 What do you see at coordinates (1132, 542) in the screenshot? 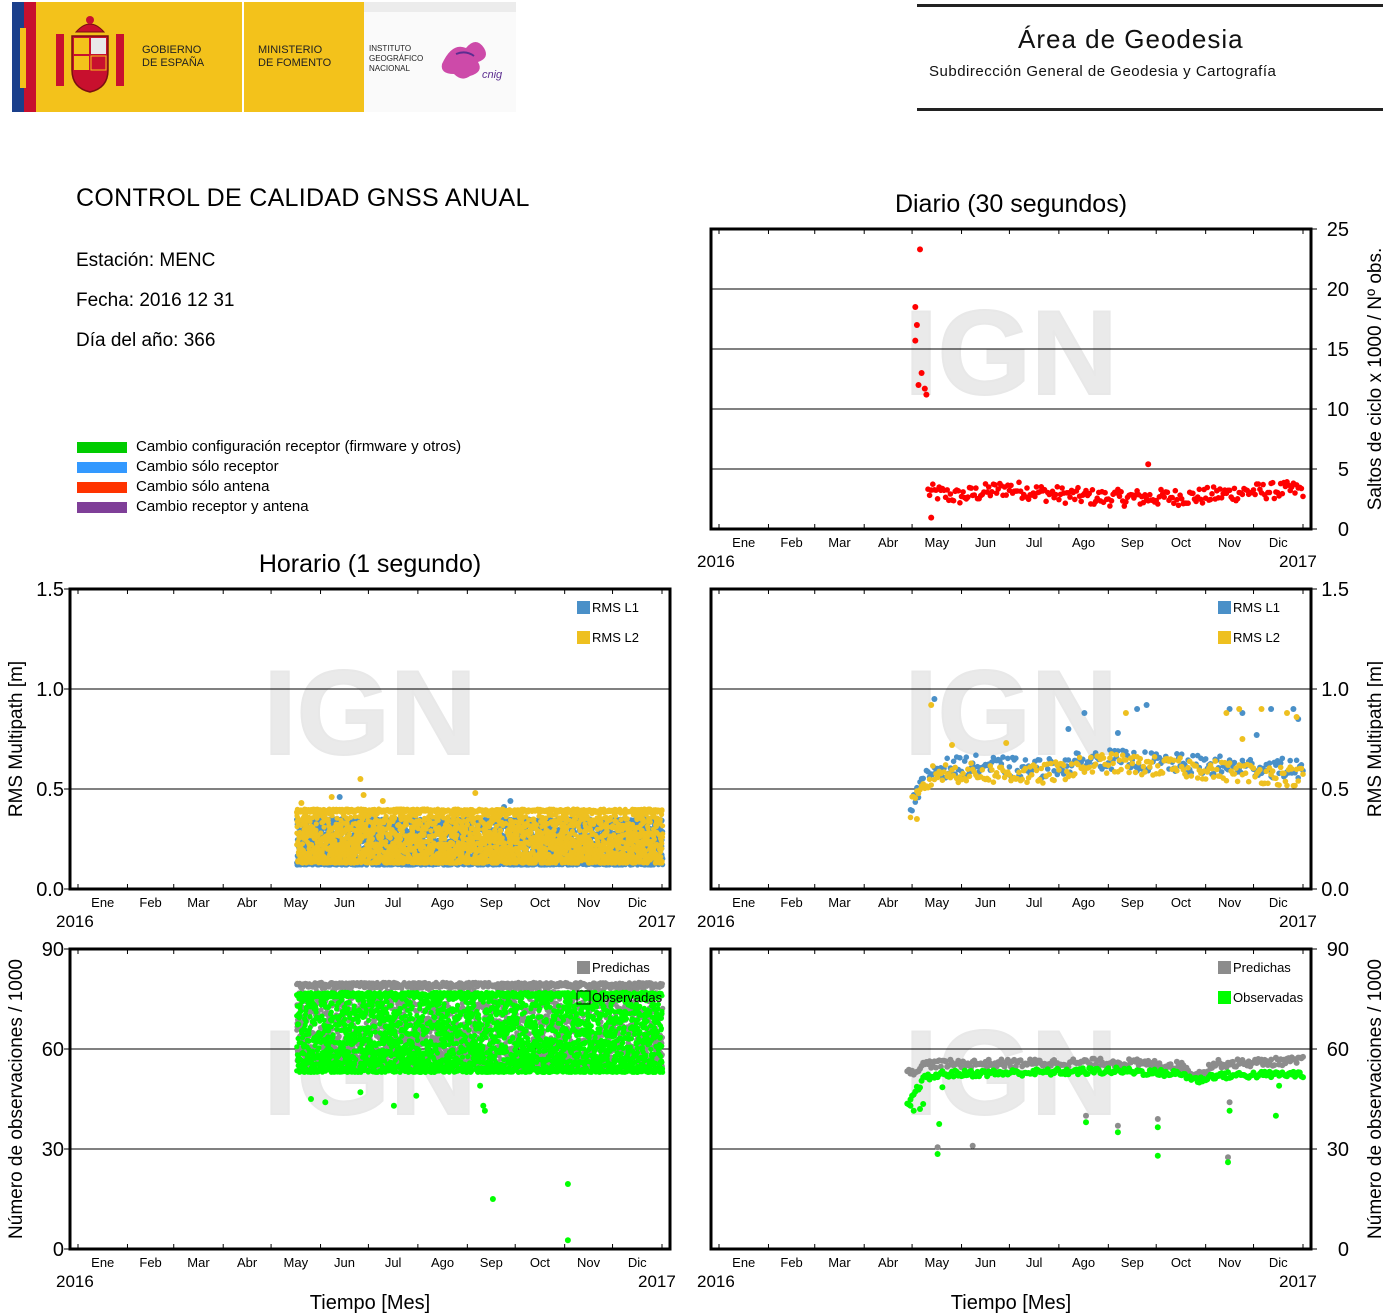
I see `x-tick-label: Sep` at bounding box center [1132, 542].